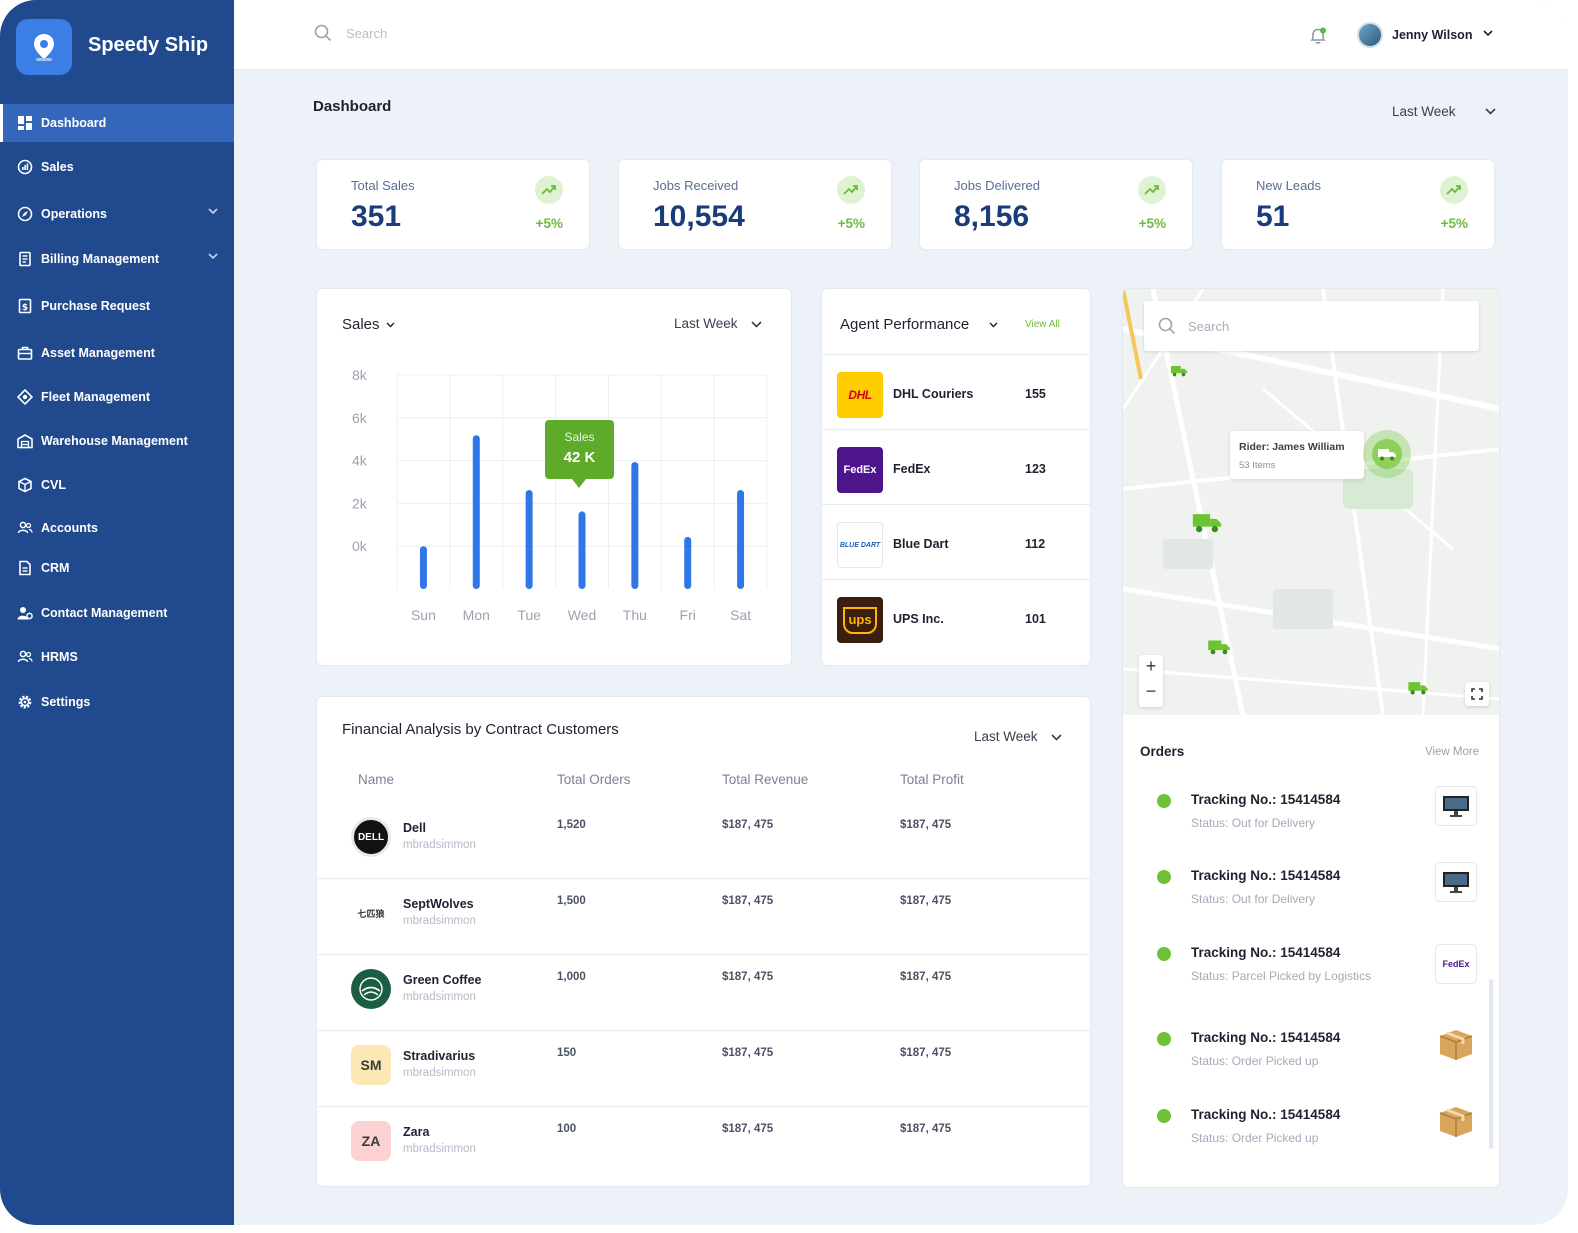 The image size is (1578, 1233). I want to click on search-input: Search, so click(367, 33).